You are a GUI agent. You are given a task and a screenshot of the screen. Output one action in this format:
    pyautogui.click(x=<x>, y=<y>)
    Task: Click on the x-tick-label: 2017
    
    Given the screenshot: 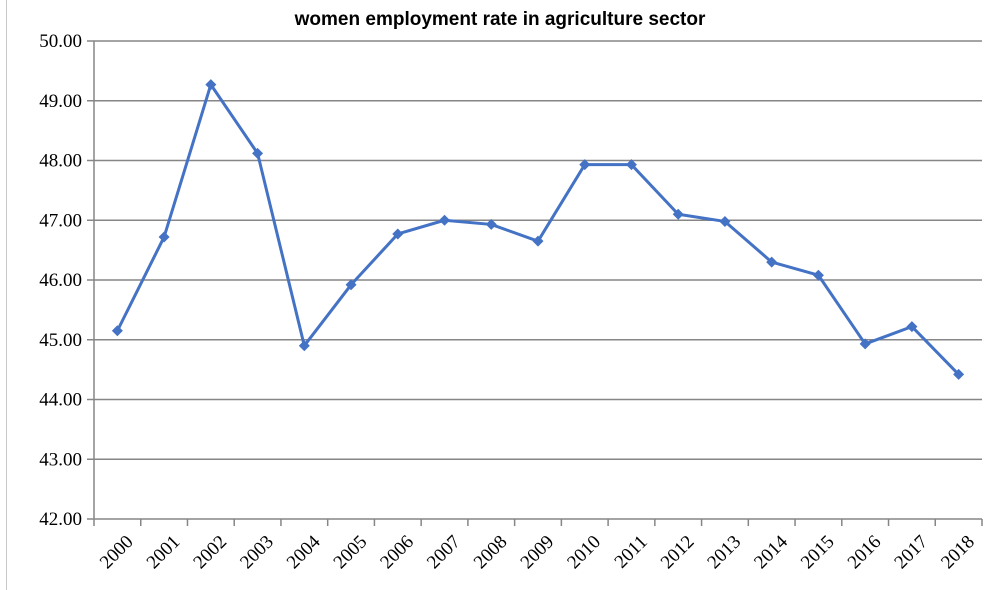 What is the action you would take?
    pyautogui.click(x=911, y=552)
    